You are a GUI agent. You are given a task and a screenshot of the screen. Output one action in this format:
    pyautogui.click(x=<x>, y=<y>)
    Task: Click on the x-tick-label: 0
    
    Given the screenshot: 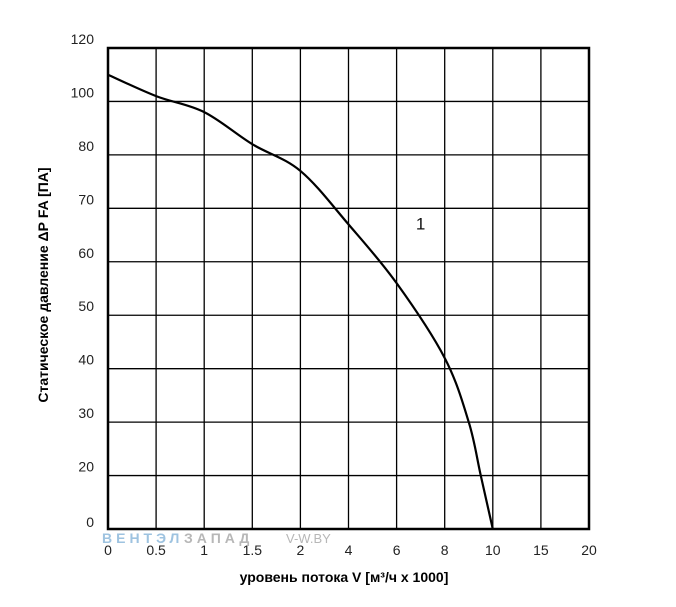 What is the action you would take?
    pyautogui.click(x=108, y=550)
    